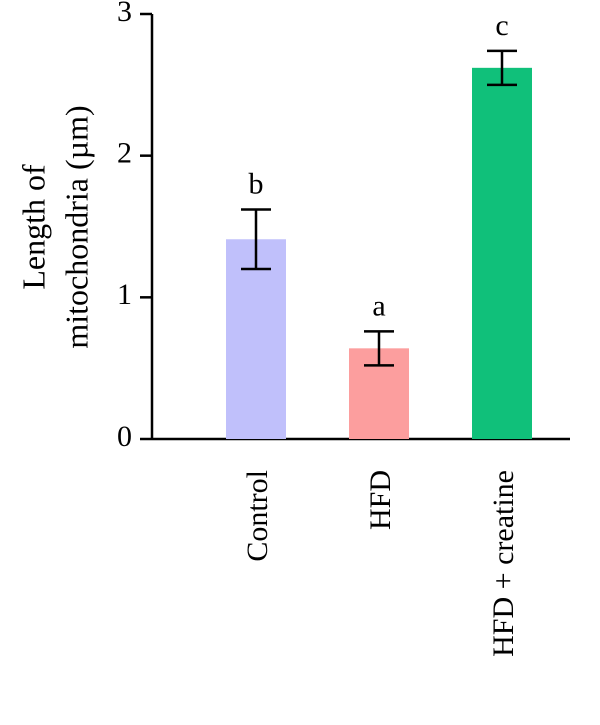  I want to click on x-category-label: Control, so click(257, 516).